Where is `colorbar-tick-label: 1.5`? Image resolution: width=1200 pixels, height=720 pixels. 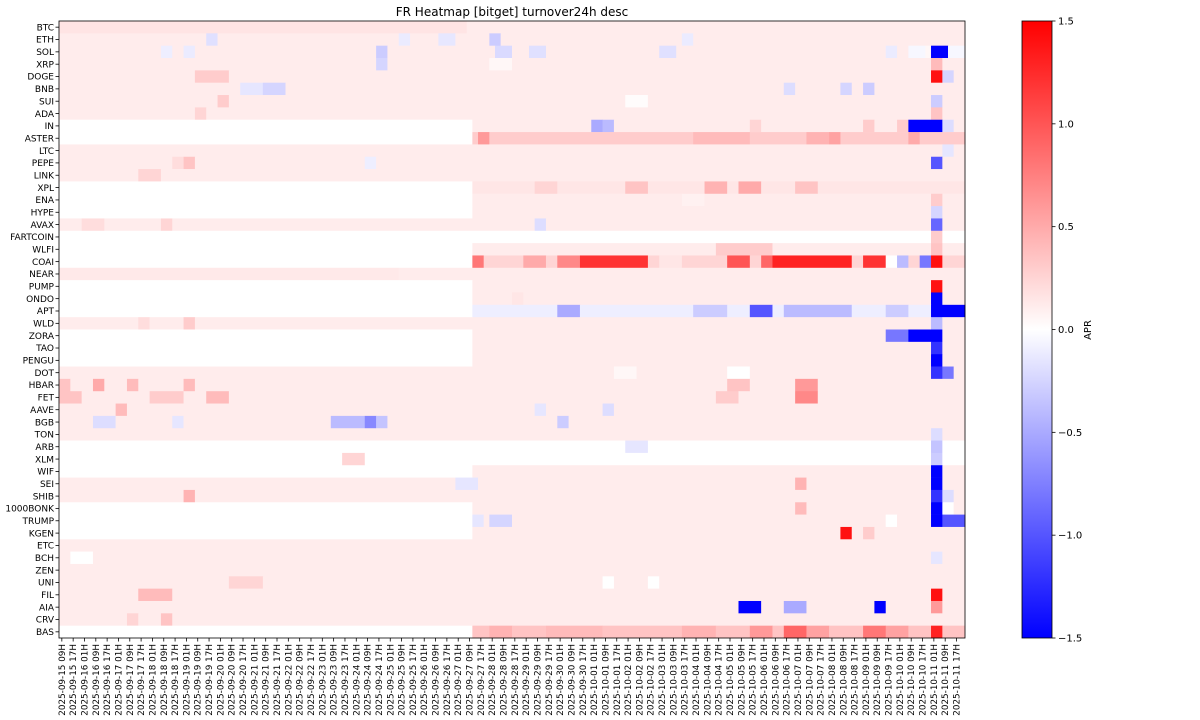 colorbar-tick-label: 1.5 is located at coordinates (1066, 22).